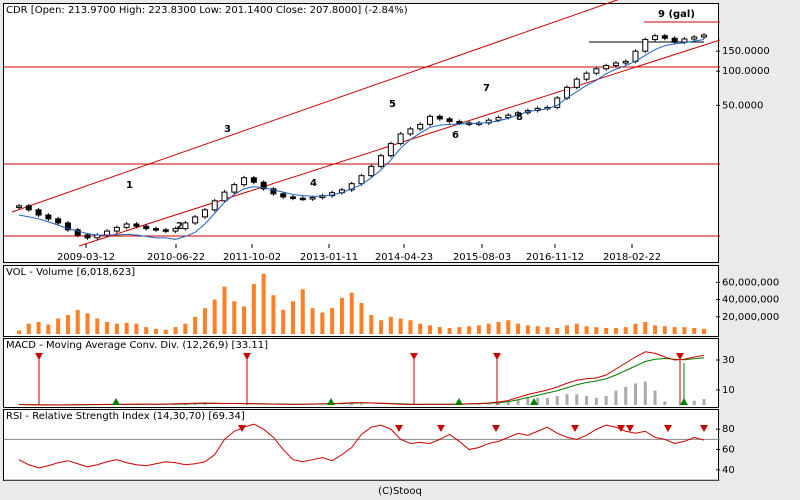 This screenshot has width=800, height=500. What do you see at coordinates (746, 71) in the screenshot?
I see `y-tick-label: 100.0000` at bounding box center [746, 71].